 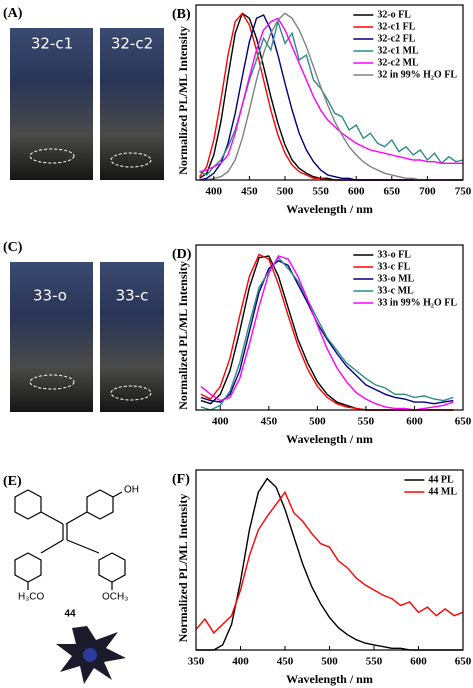 I want to click on panel-label: (B), so click(x=181, y=14).